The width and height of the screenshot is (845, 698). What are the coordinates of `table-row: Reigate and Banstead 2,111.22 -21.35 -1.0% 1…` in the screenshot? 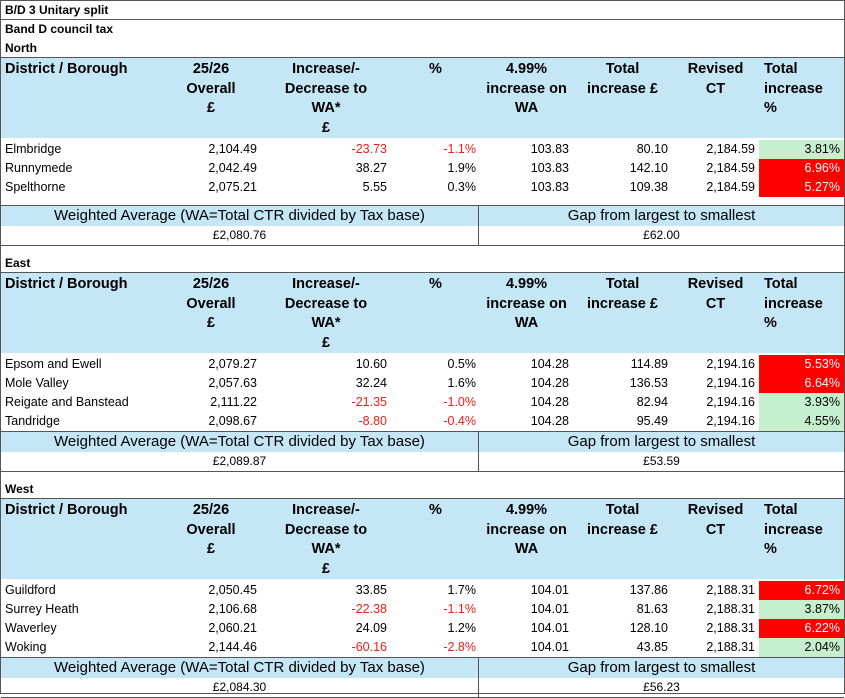 It's located at (422, 402).